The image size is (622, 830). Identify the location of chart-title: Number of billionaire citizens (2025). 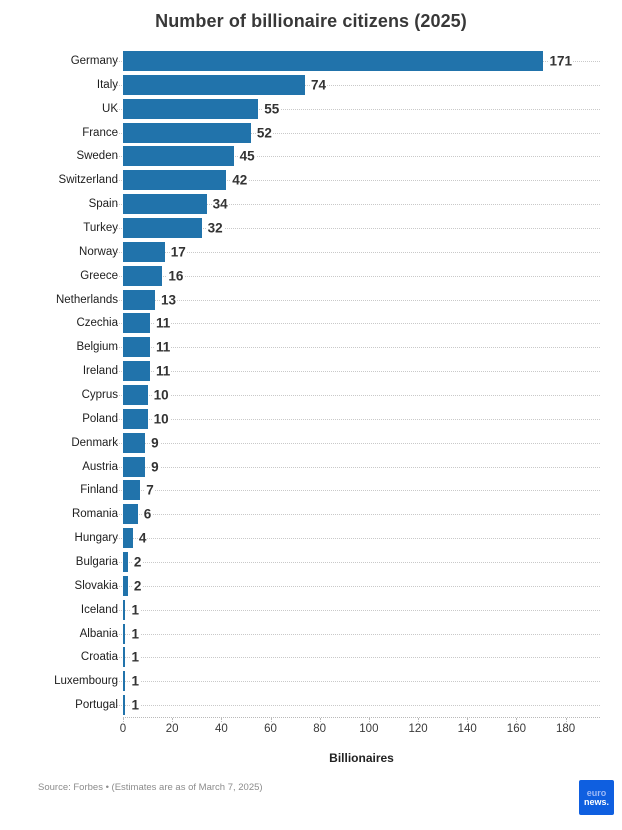
(311, 21).